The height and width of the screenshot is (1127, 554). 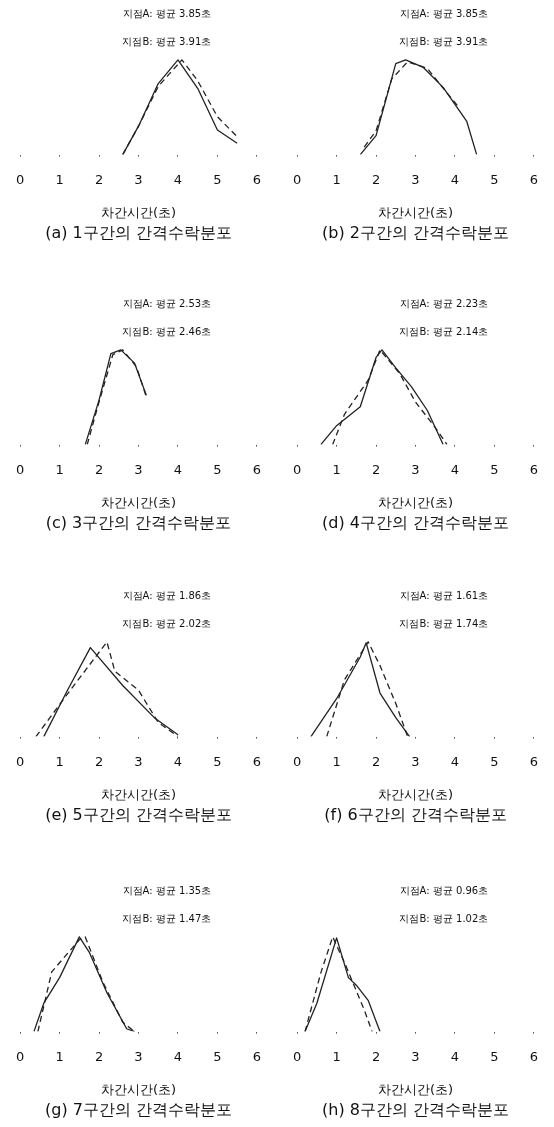 What do you see at coordinates (138, 1109) in the screenshot?
I see `text: (g) 7구간의 간격수락분포` at bounding box center [138, 1109].